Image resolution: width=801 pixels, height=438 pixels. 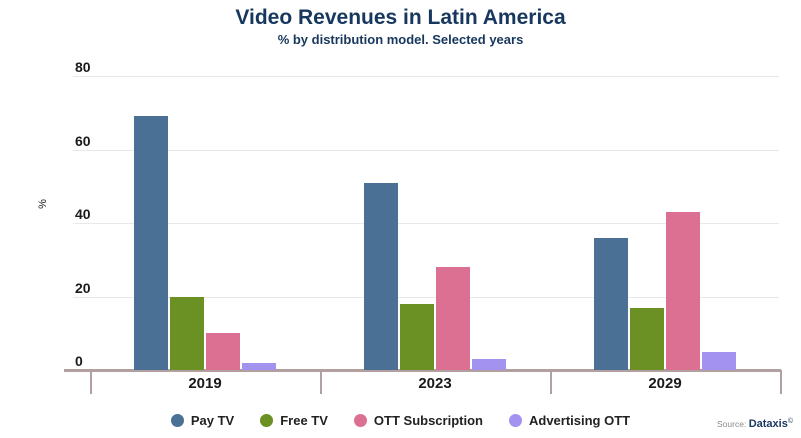 I want to click on y-tick-label: 40, so click(x=83, y=214).